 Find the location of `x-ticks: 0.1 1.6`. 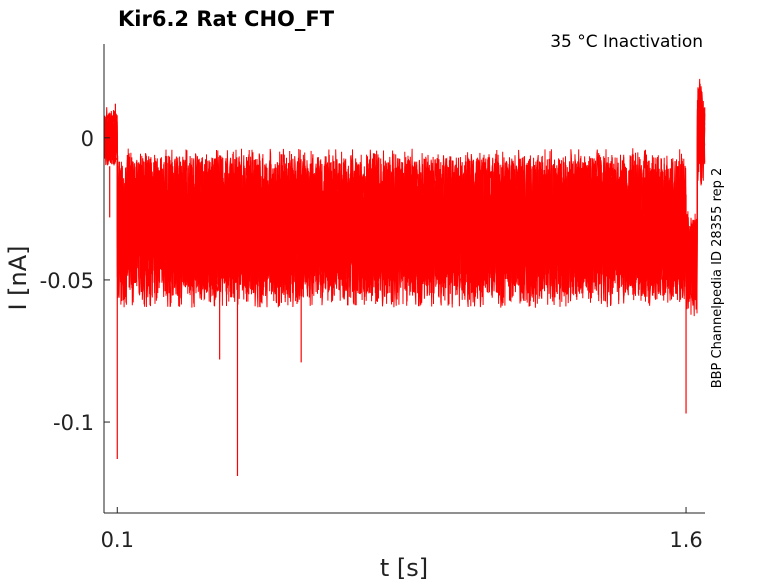

x-ticks: 0.1 1.6 is located at coordinates (402, 529).